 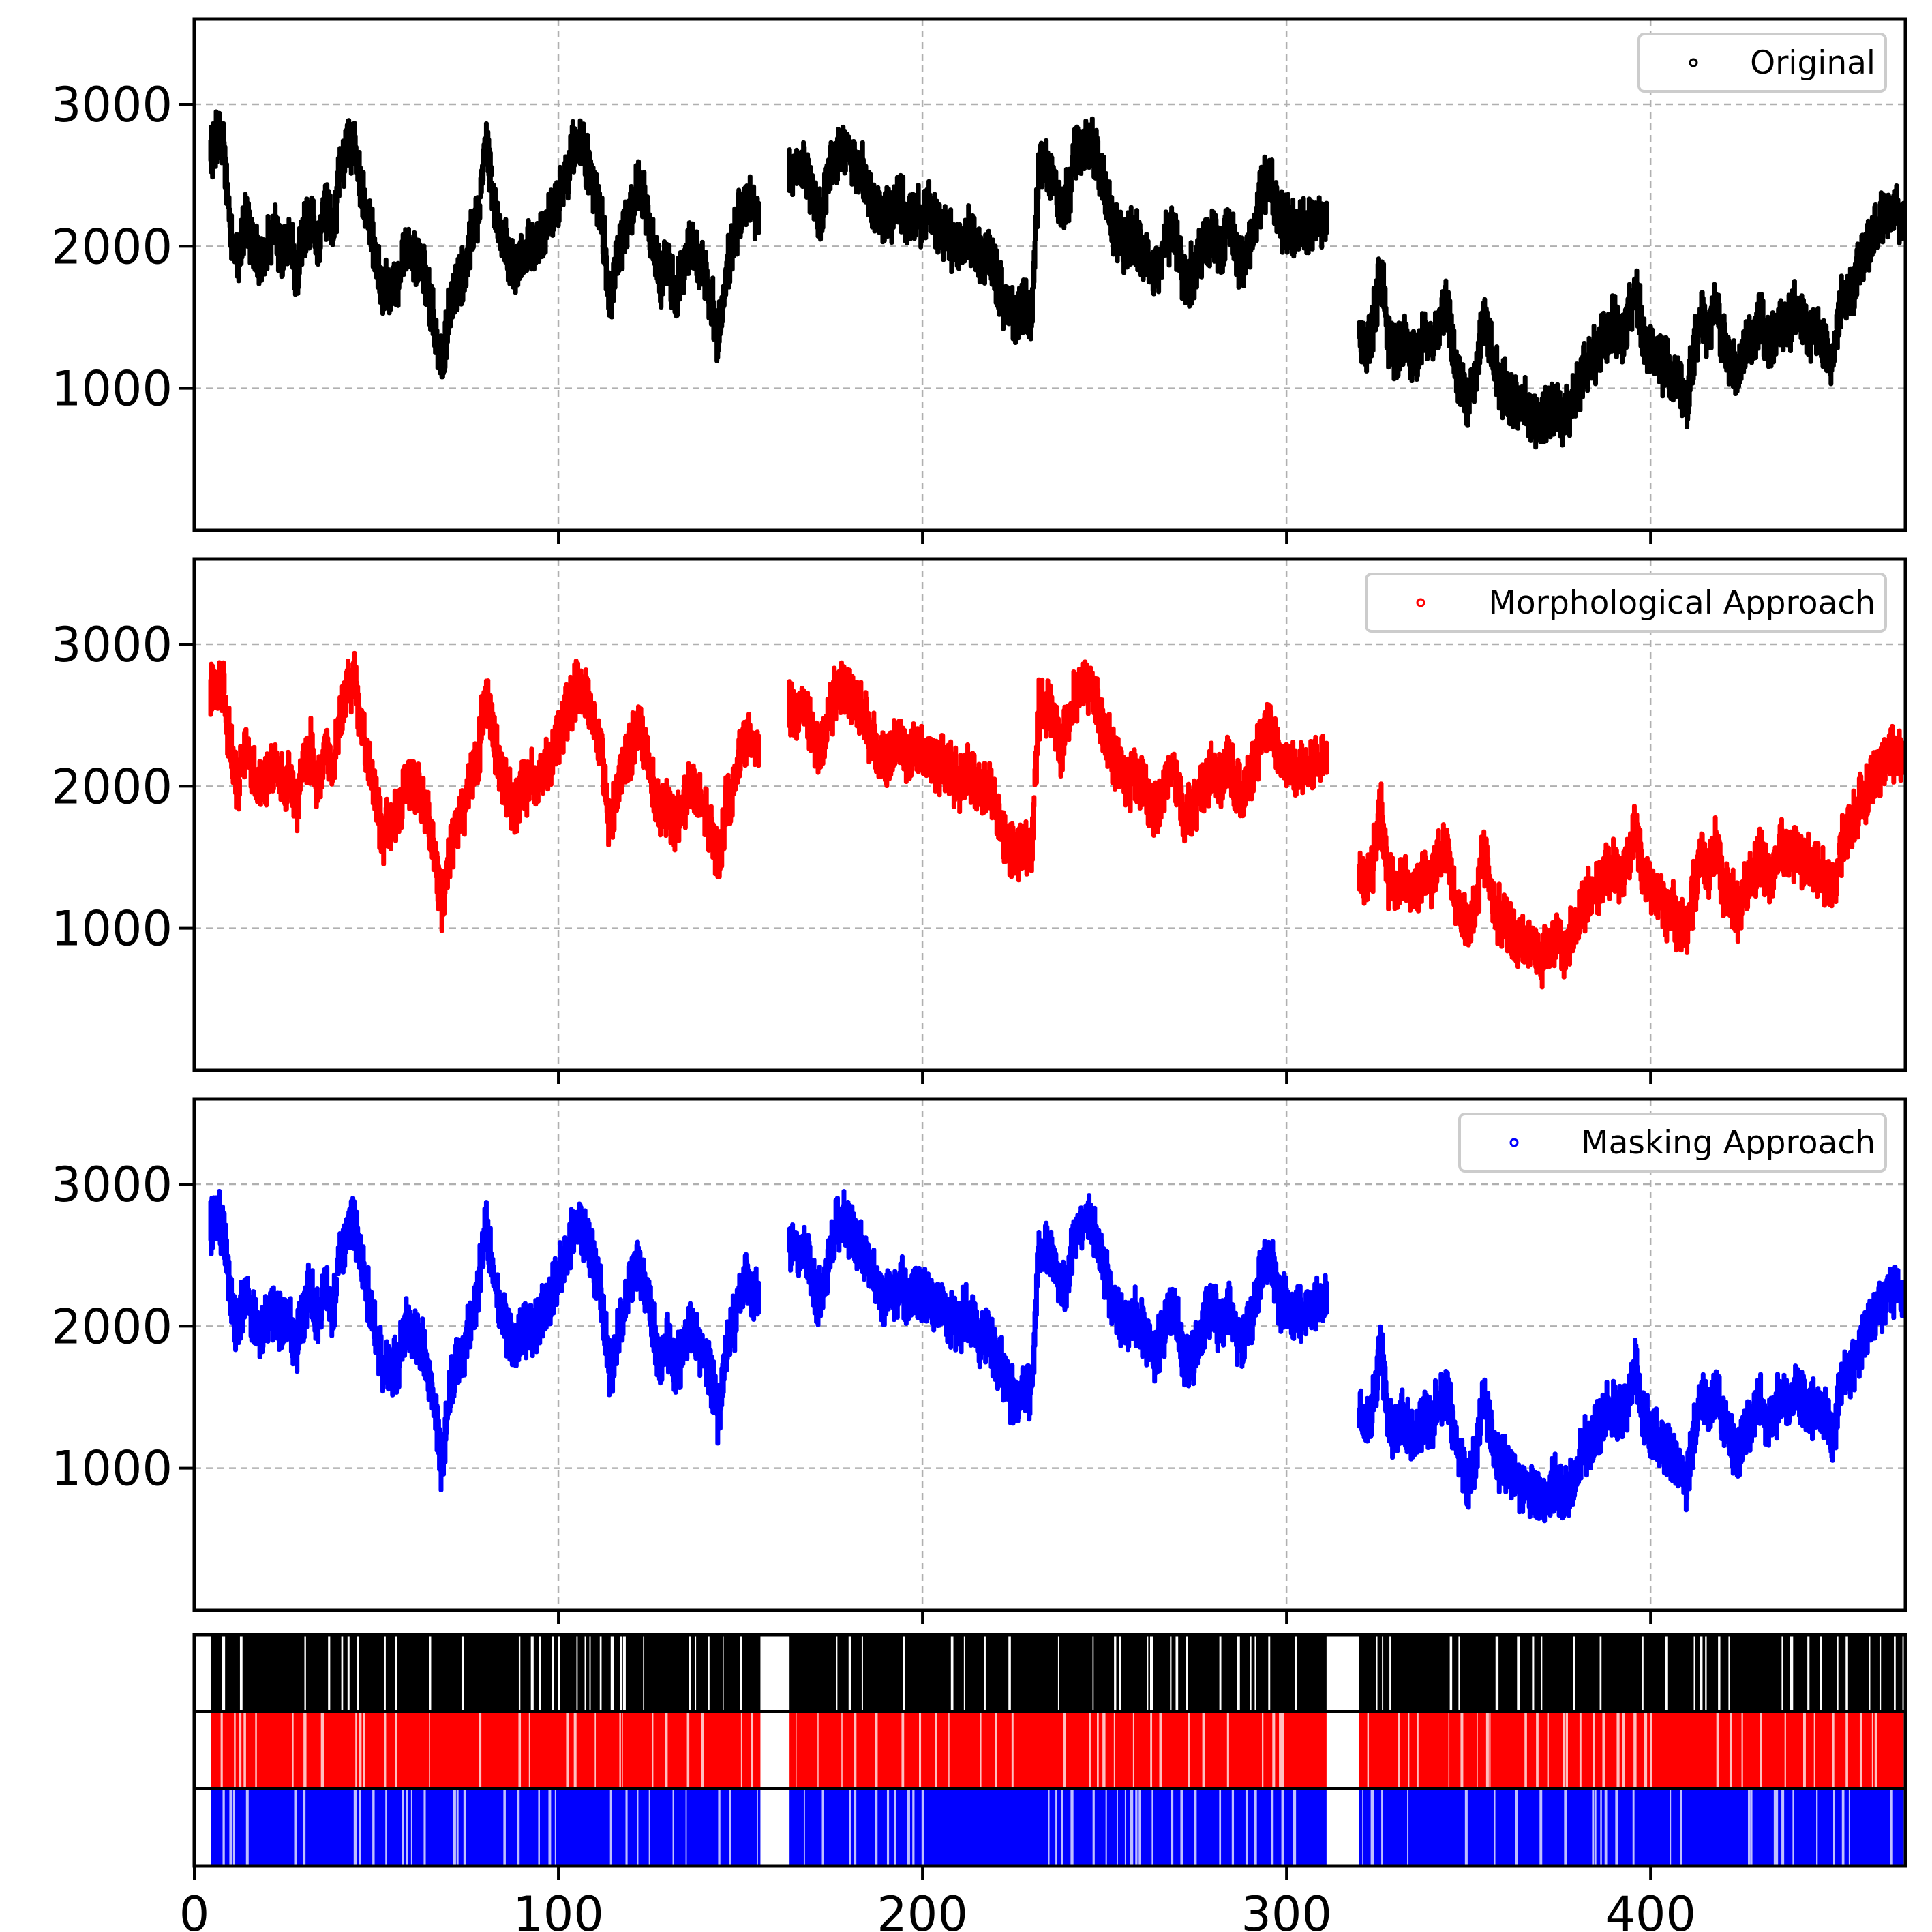 What do you see at coordinates (1681, 603) in the screenshot?
I see `legend-label: Morphological Approach` at bounding box center [1681, 603].